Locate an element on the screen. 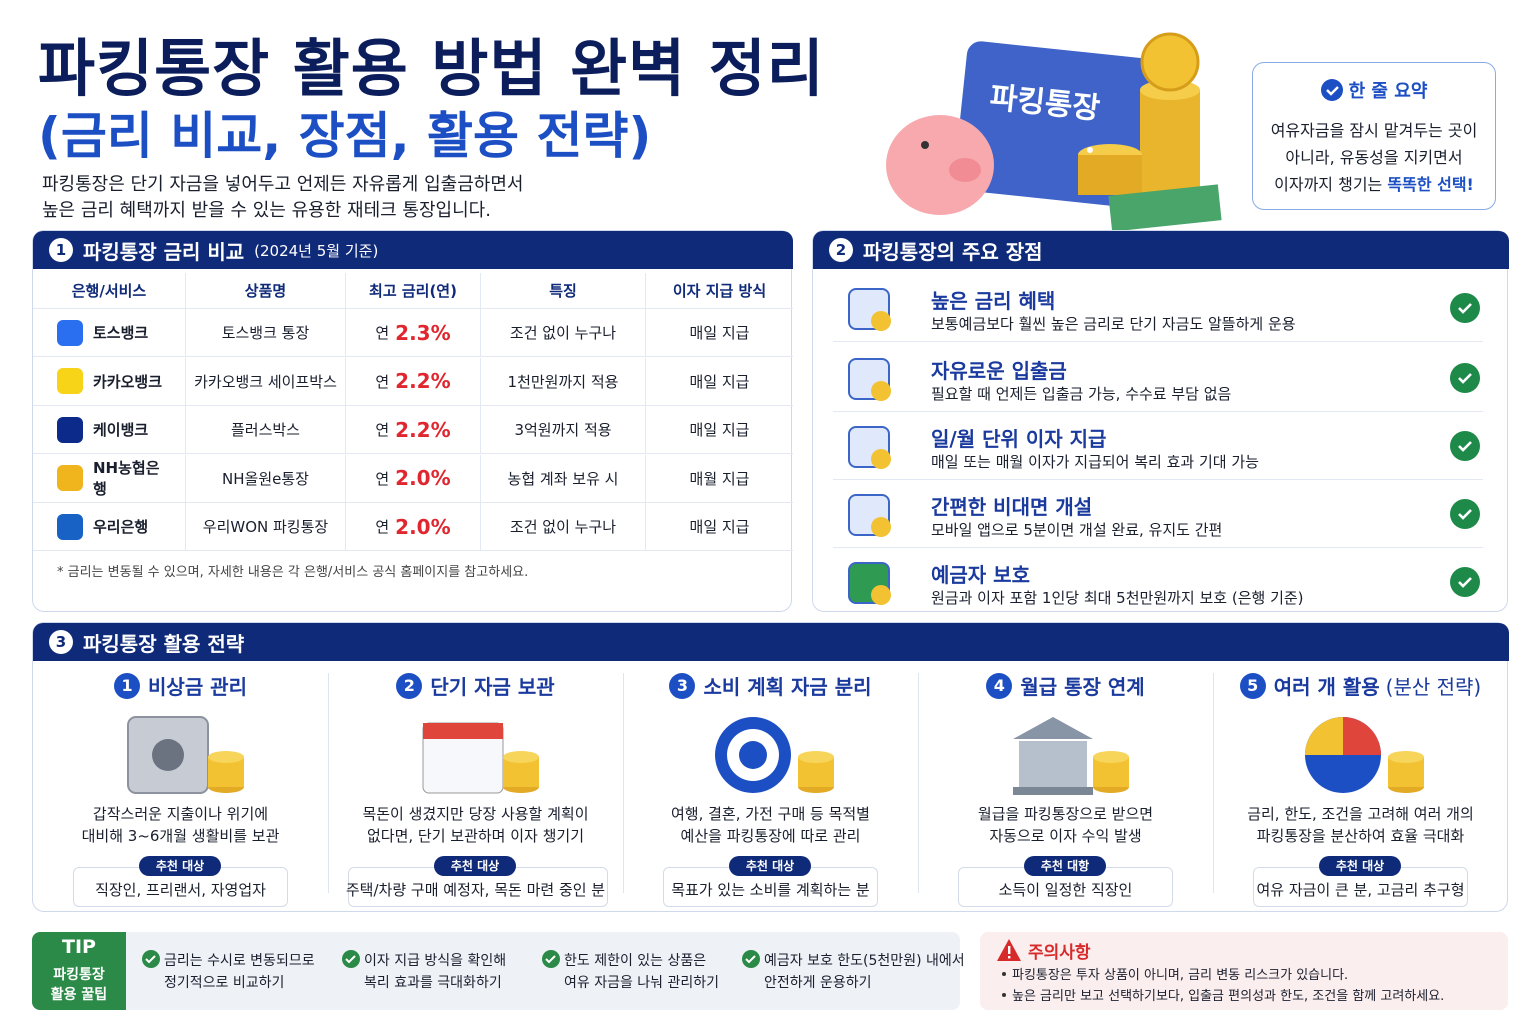  table-cell: NH올원e통장 is located at coordinates (266, 478).